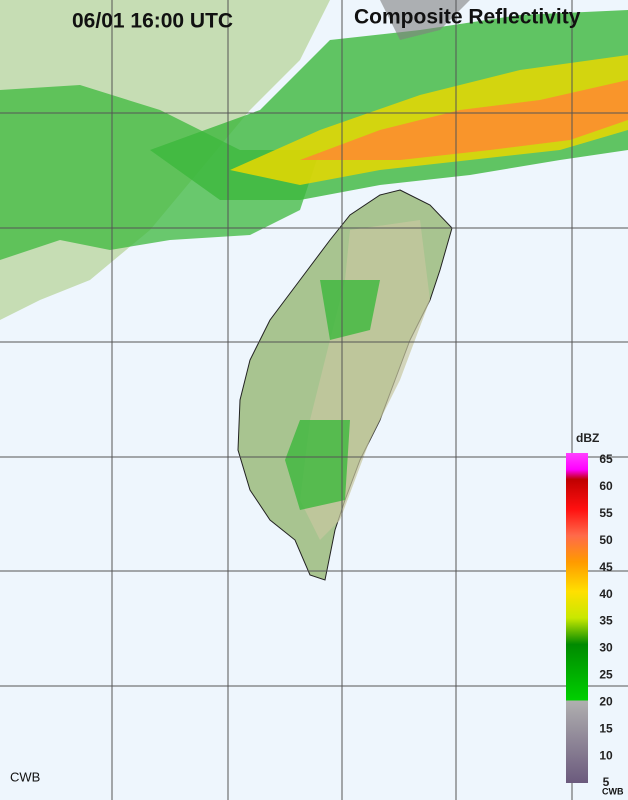 The height and width of the screenshot is (800, 628). I want to click on legend-tick-label: 10, so click(606, 755).